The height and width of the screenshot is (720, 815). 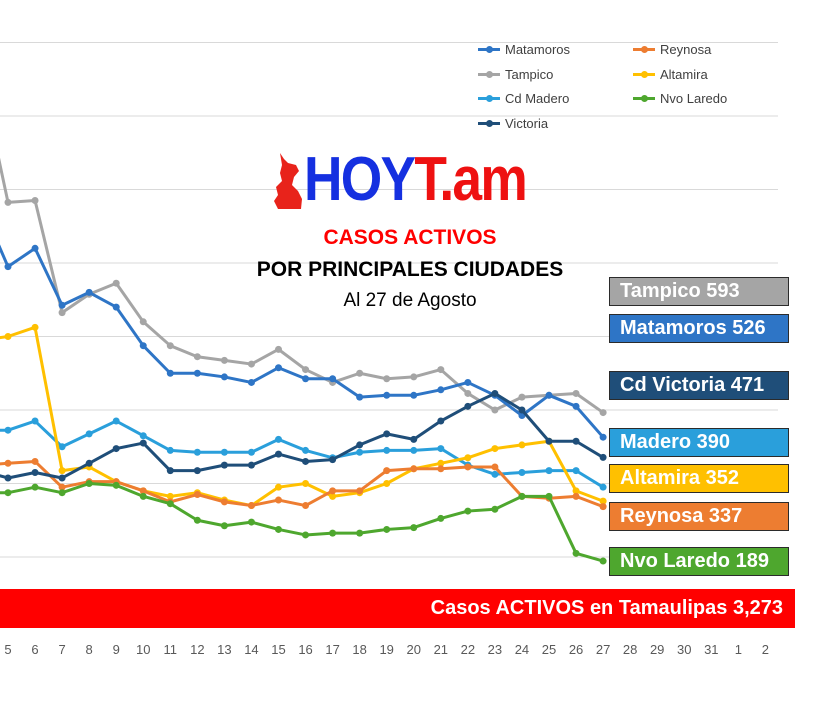 What do you see at coordinates (684, 74) in the screenshot?
I see `legend-label: Altamira` at bounding box center [684, 74].